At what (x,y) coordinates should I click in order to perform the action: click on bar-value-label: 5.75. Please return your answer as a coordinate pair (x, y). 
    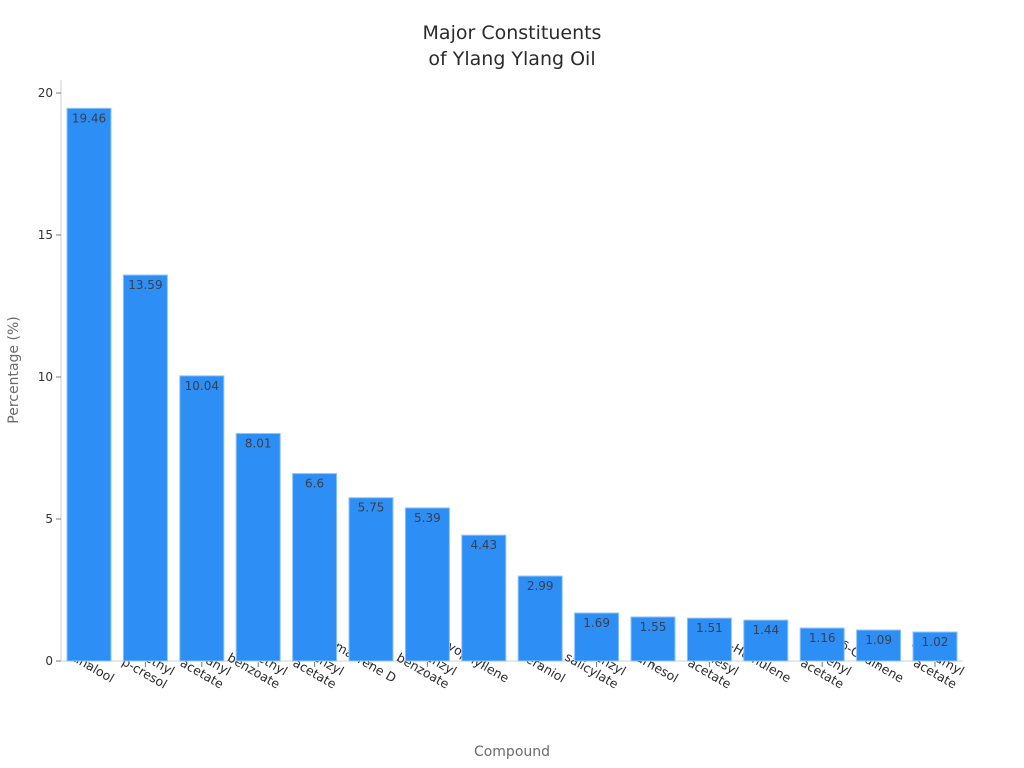
    Looking at the image, I should click on (371, 508).